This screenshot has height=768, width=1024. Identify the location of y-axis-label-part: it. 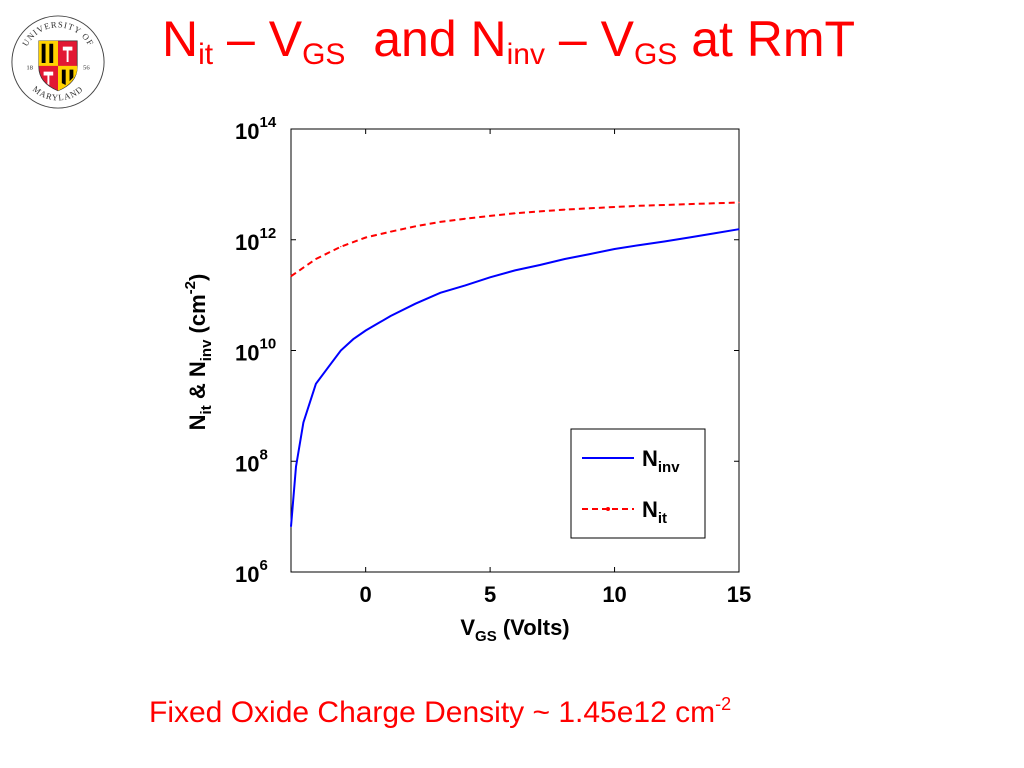
(206, 409).